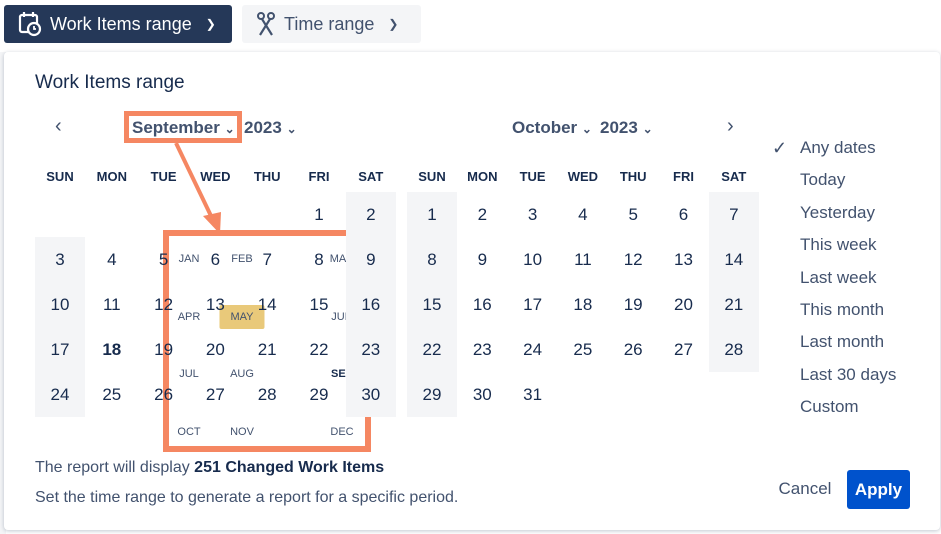 The width and height of the screenshot is (941, 534). What do you see at coordinates (183, 128) in the screenshot?
I see `left-month-select: September ⌄` at bounding box center [183, 128].